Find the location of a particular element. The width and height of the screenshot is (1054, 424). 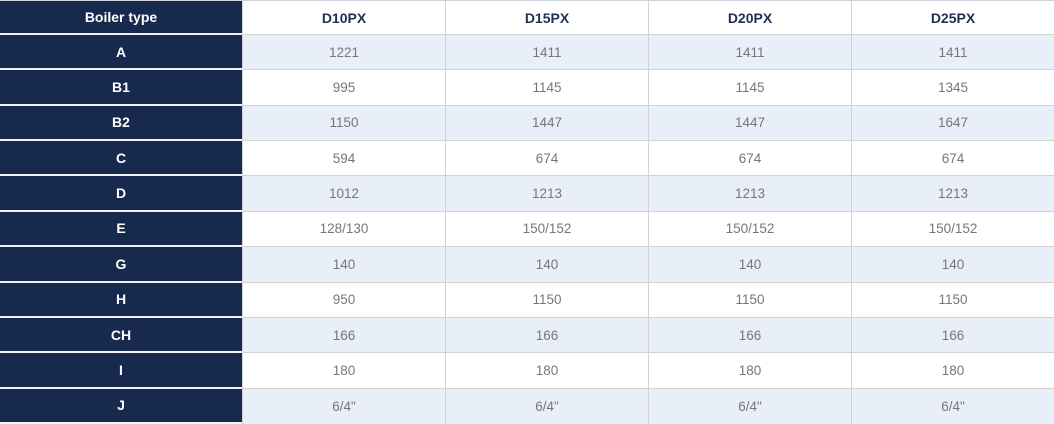

table-row: G 140 140 140 140 is located at coordinates (527, 265).